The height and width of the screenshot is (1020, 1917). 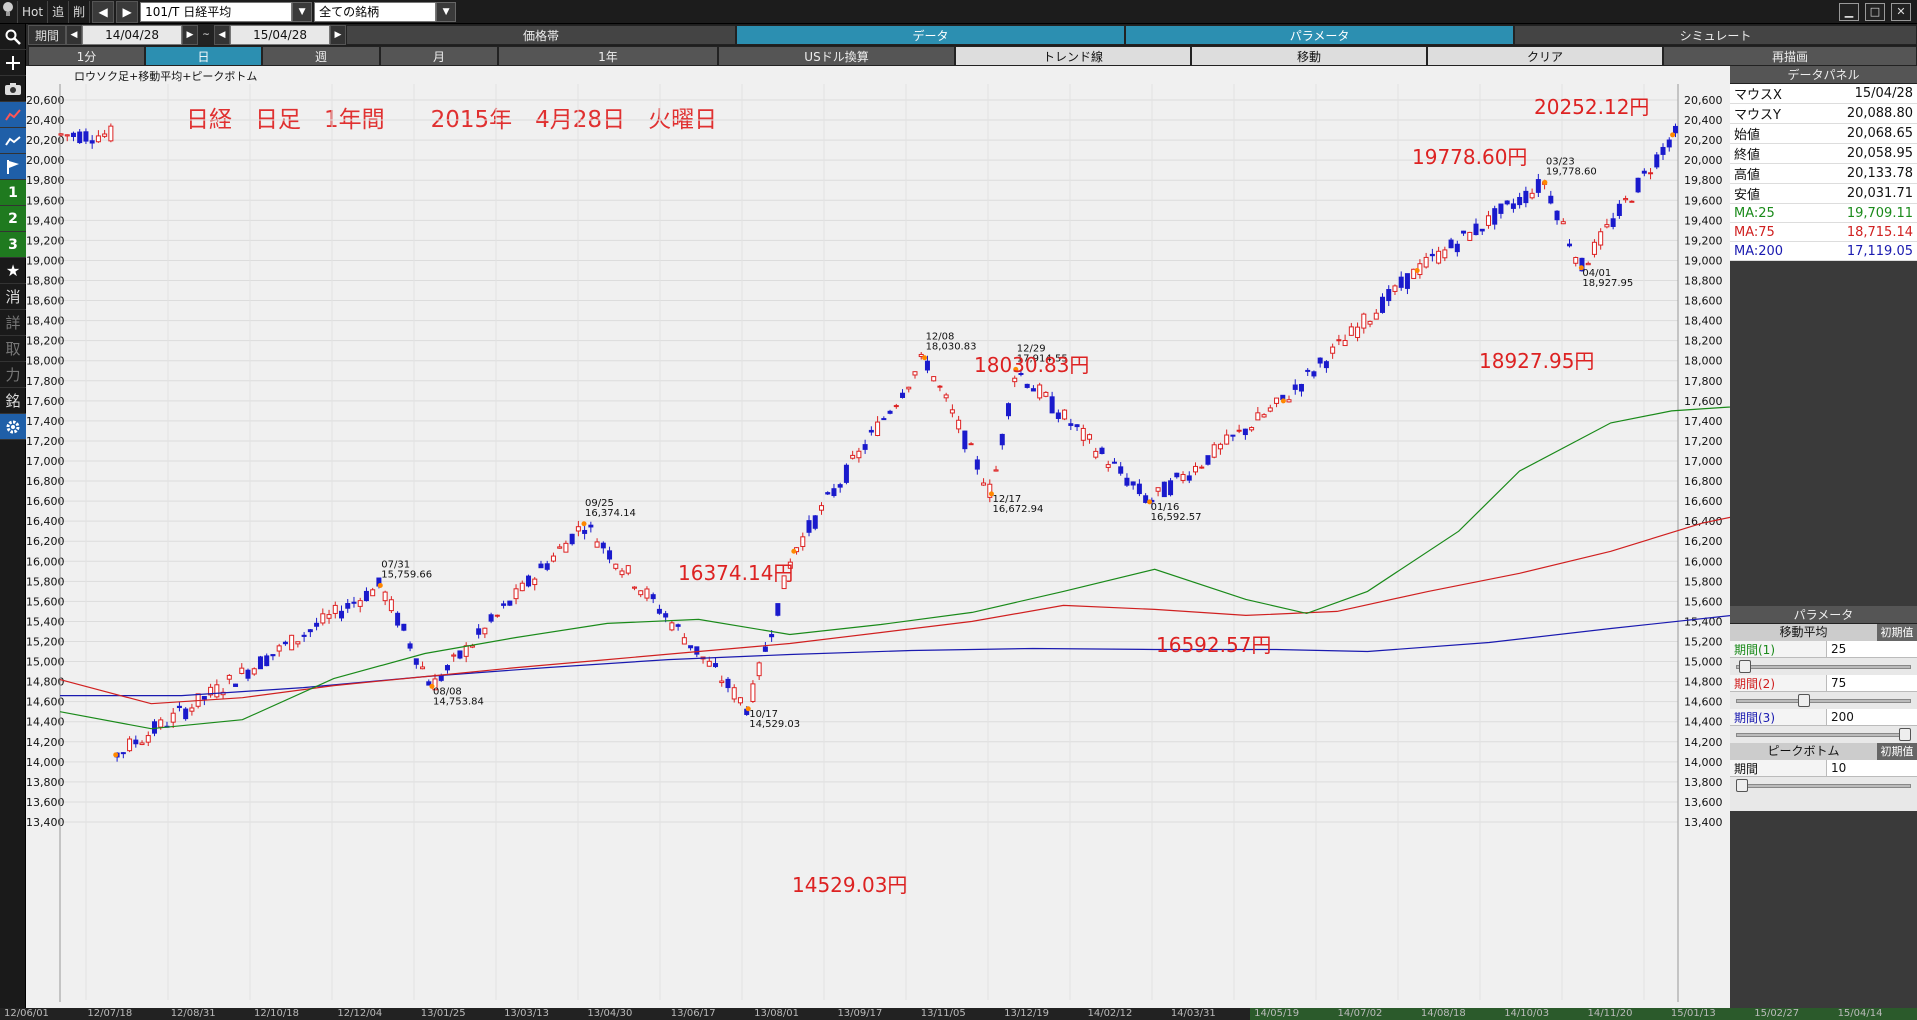 I want to click on preset-3-button: 3, so click(x=13, y=245).